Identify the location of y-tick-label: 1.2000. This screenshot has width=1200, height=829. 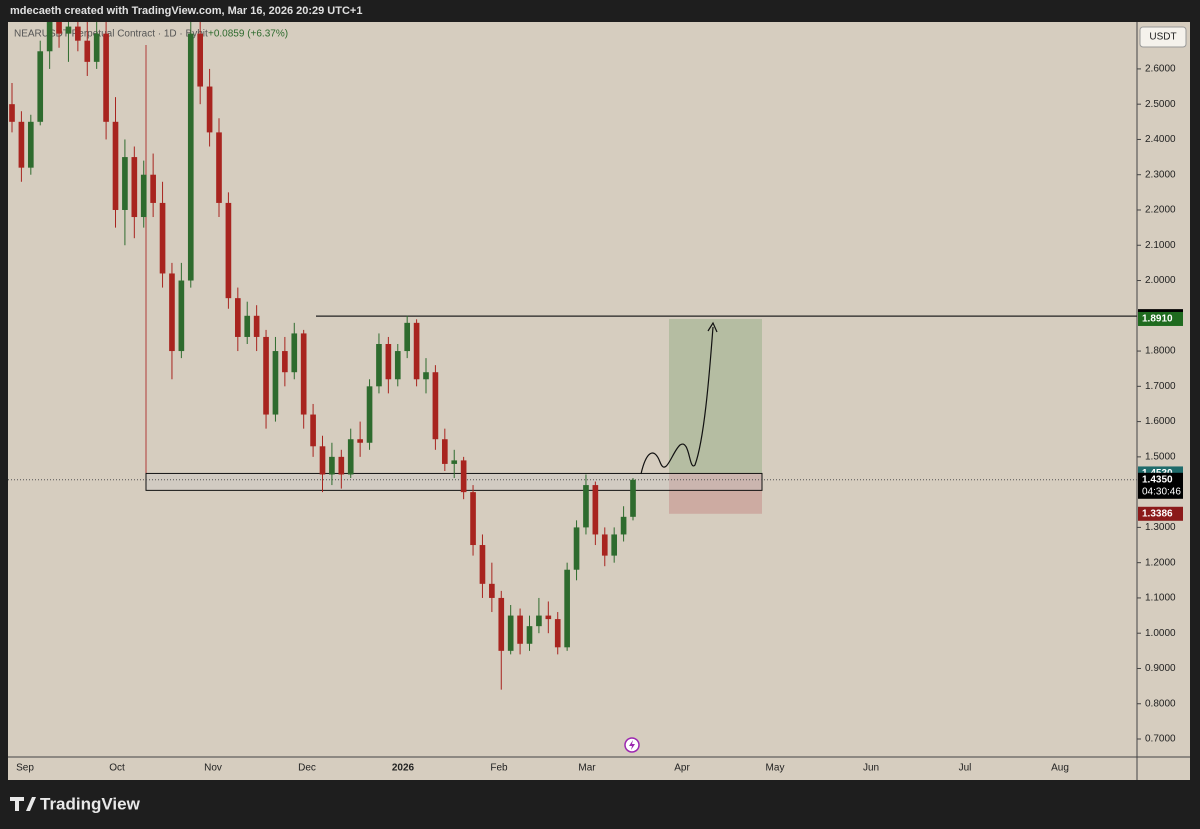
(1160, 562).